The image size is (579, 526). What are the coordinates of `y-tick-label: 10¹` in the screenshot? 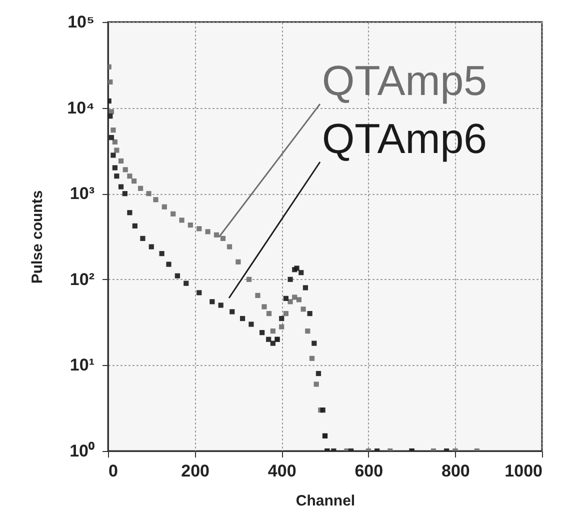 It's located at (82, 365).